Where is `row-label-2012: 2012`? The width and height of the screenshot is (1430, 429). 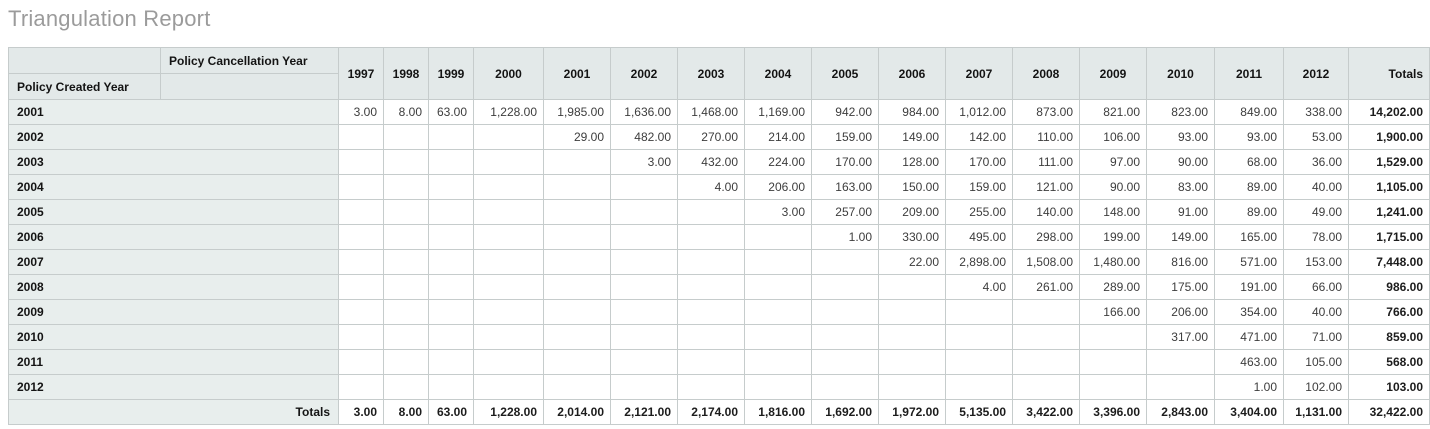
row-label-2012: 2012 is located at coordinates (173, 387).